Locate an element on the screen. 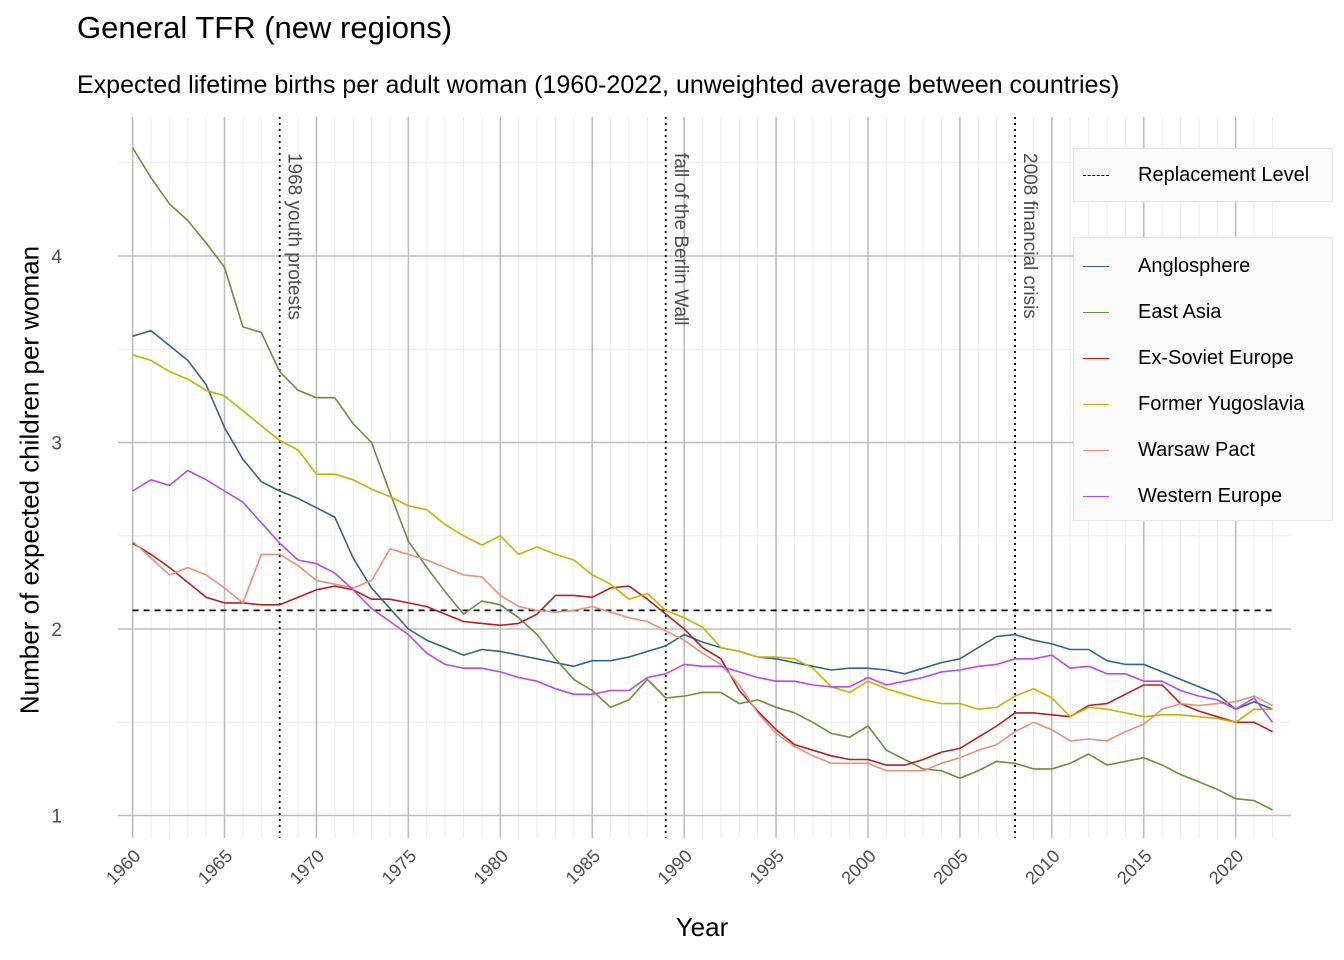 The height and width of the screenshot is (960, 1344). legend-item-former-yugoslavia: Former Yugoslavia is located at coordinates (1203, 405).